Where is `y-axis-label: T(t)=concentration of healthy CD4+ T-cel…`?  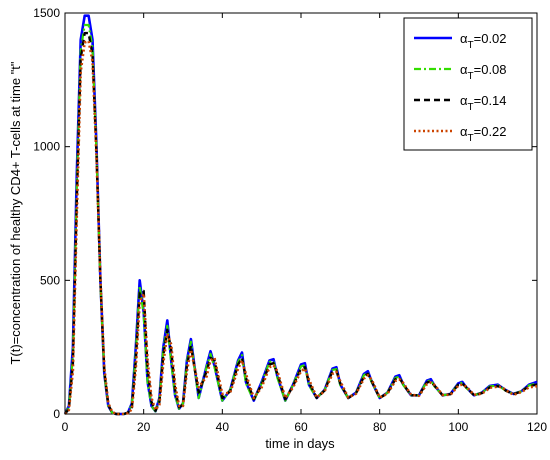
y-axis-label: T(t)=concentration of healthy CD4+ T-cel… is located at coordinates (15, 212).